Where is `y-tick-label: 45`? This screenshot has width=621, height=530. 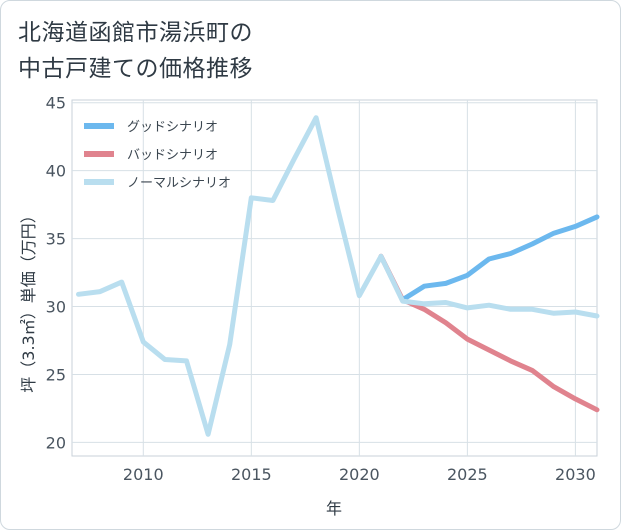
y-tick-label: 45 is located at coordinates (56, 103).